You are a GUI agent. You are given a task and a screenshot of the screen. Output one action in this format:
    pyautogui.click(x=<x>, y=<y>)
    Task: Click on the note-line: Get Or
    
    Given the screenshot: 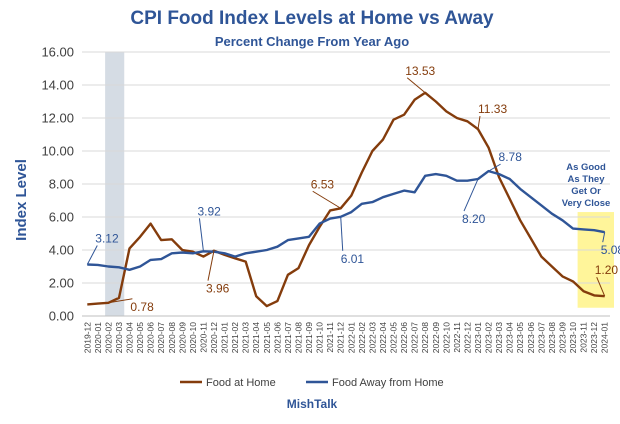 What is the action you would take?
    pyautogui.click(x=586, y=191)
    